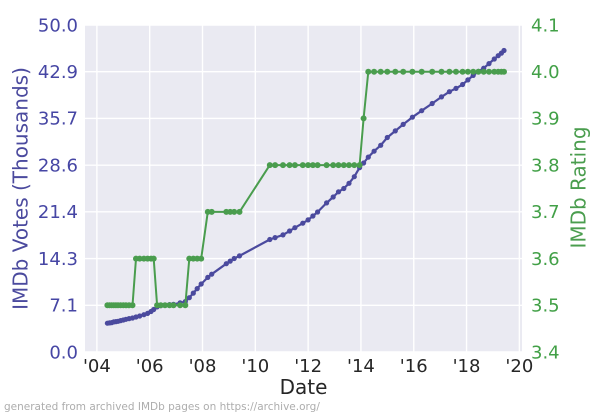 This screenshot has height=420, width=600. What do you see at coordinates (63, 352) in the screenshot?
I see `y-left-tick-label: 0.0` at bounding box center [63, 352].